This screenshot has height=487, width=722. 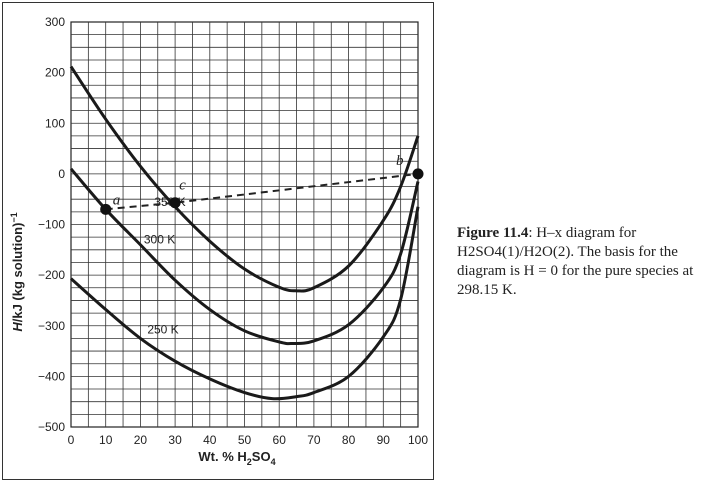 What do you see at coordinates (262, 191) in the screenshot?
I see `mixing-line-dashed` at bounding box center [262, 191].